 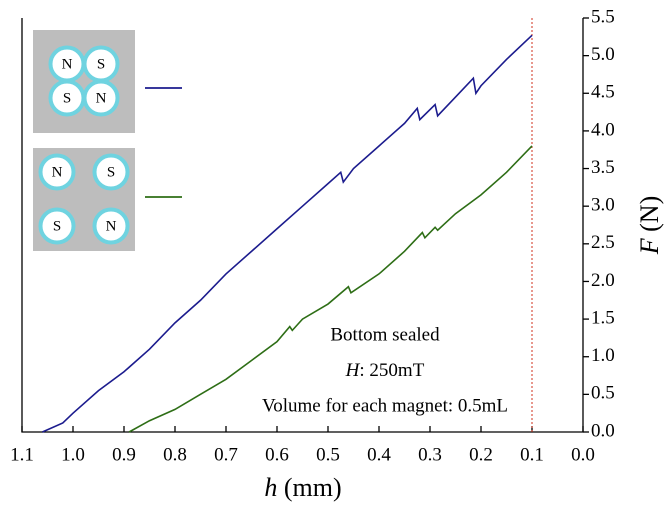 I want to click on x-tick-label: 0.1, so click(x=532, y=454).